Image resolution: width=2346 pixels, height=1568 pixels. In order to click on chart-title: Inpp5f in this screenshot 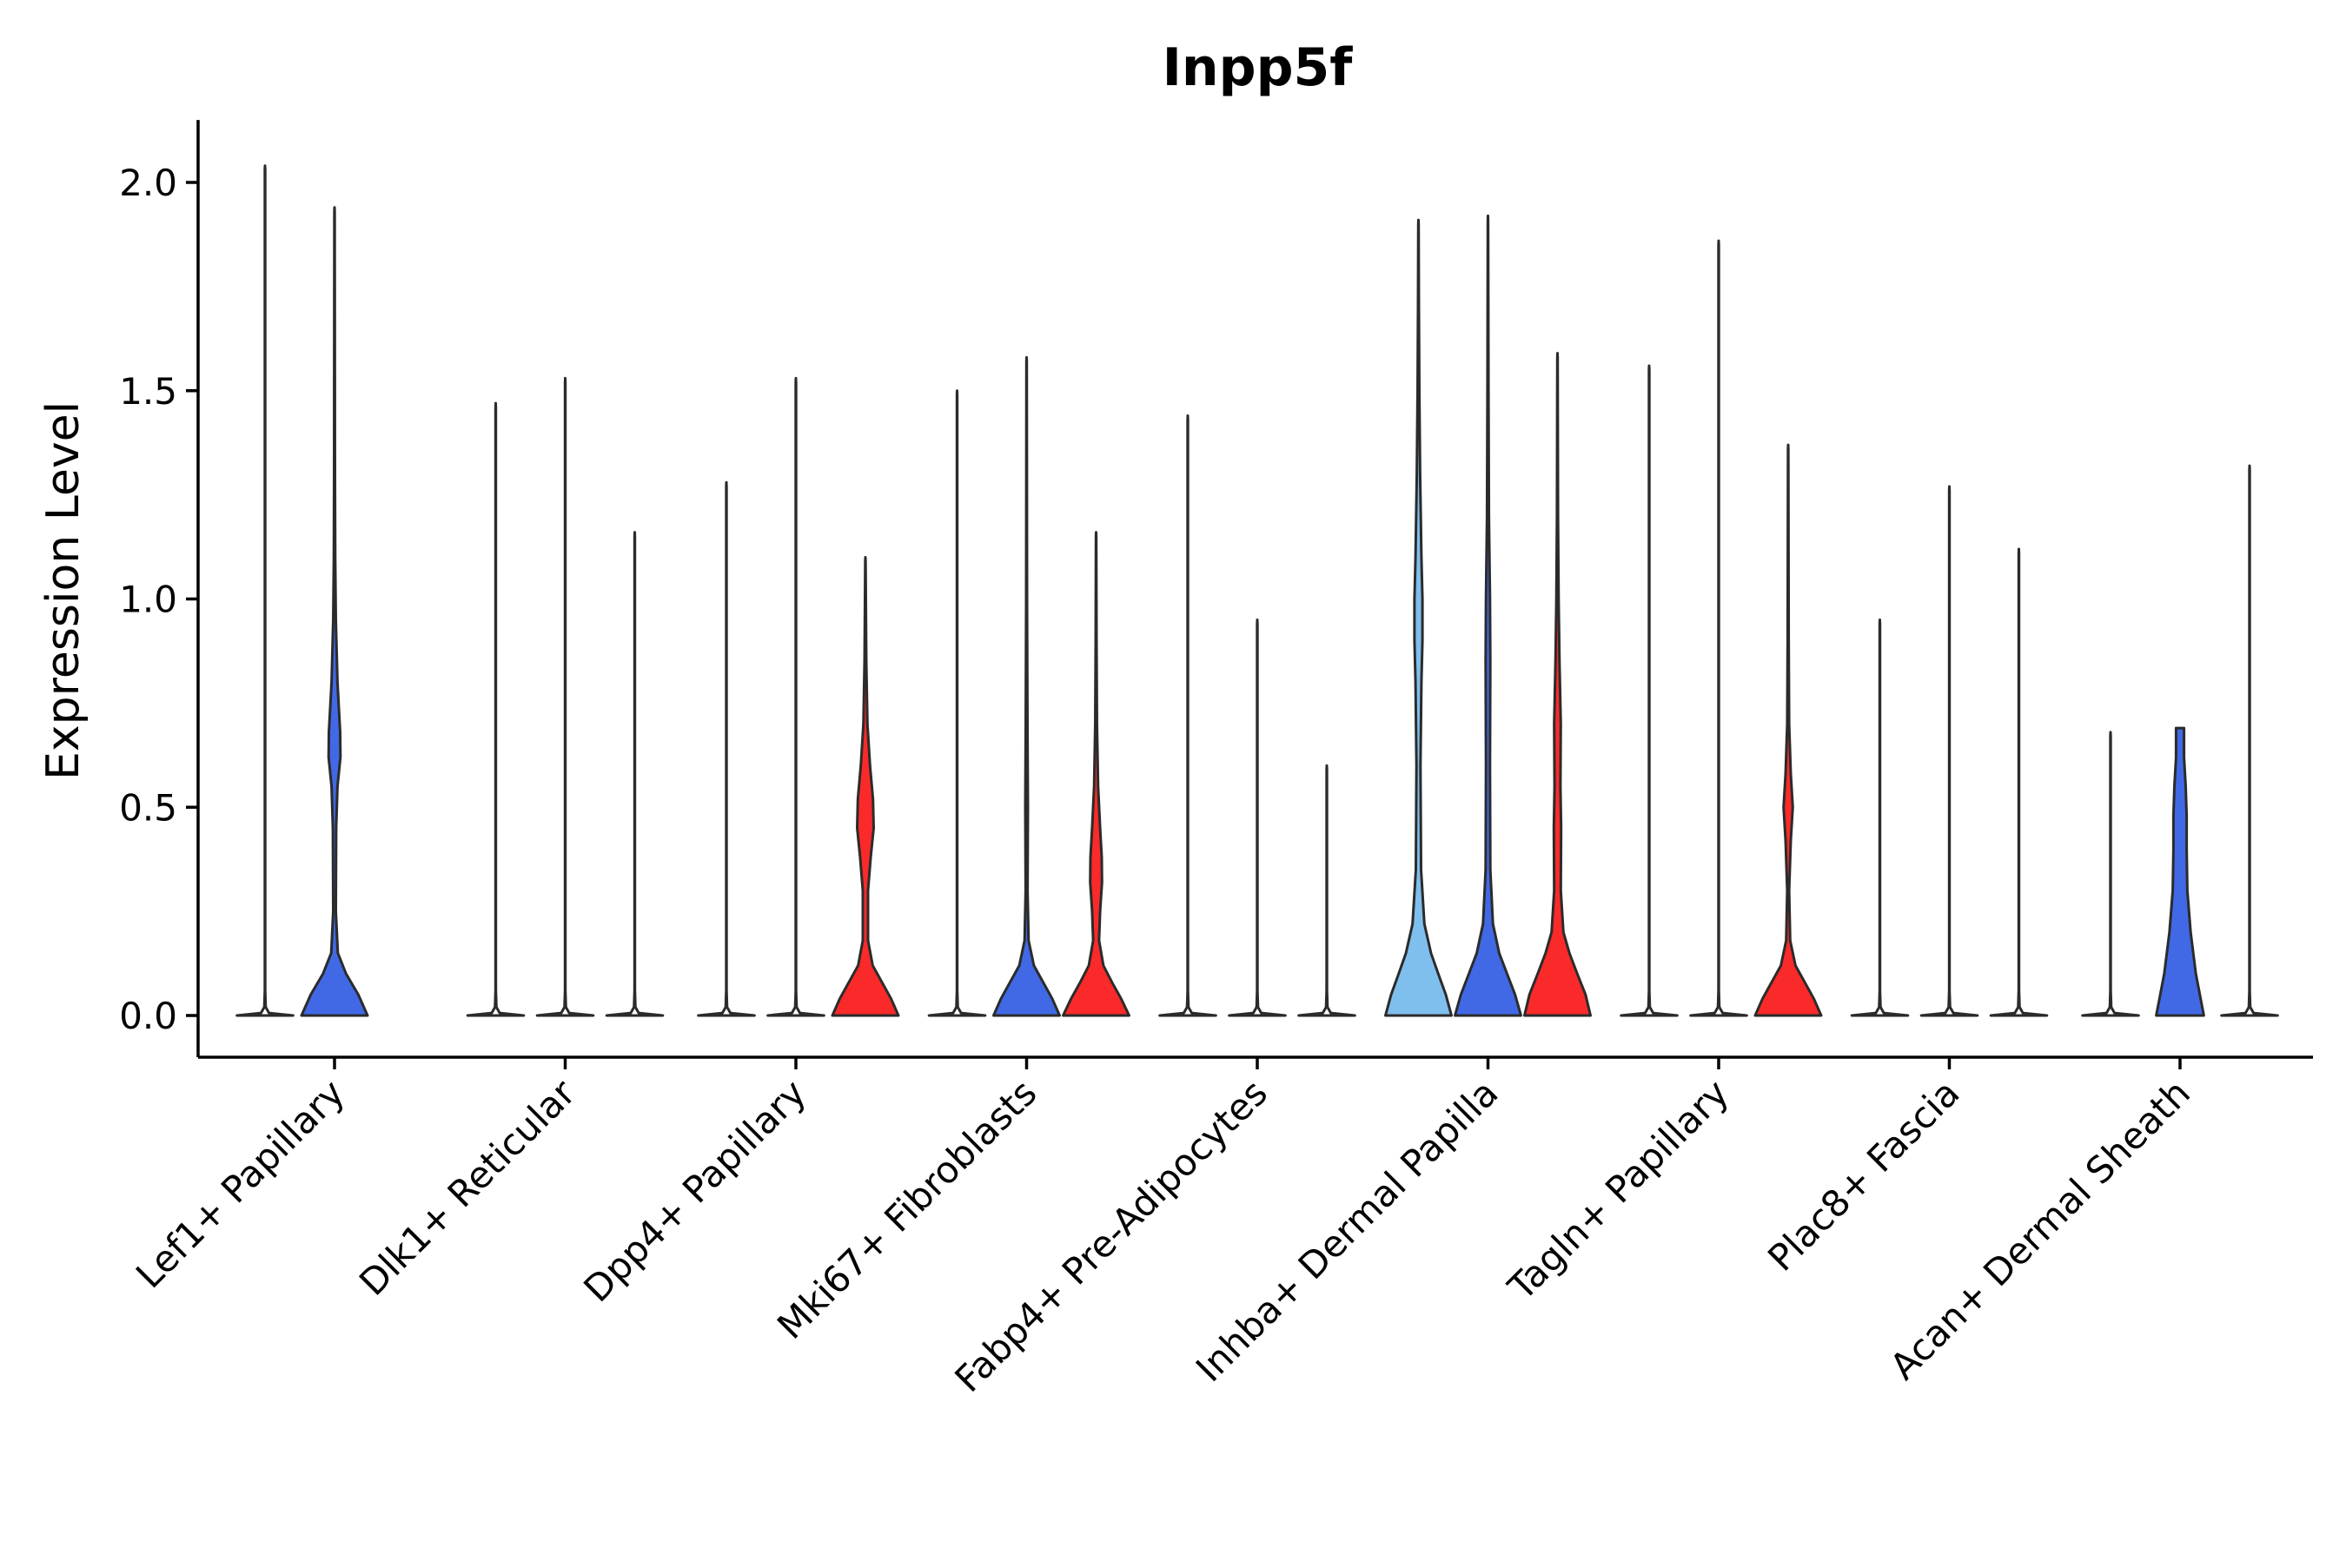, I will do `click(1258, 67)`.